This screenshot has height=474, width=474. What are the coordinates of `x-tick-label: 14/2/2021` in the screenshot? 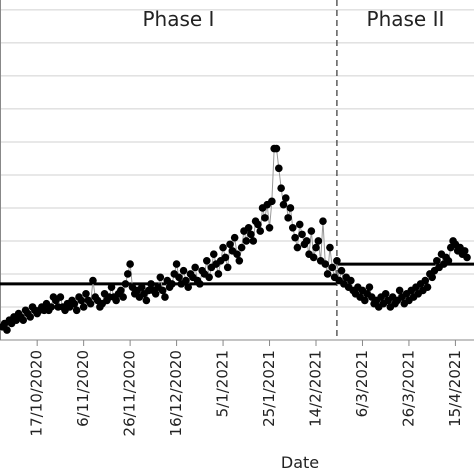 It's located at (316, 388).